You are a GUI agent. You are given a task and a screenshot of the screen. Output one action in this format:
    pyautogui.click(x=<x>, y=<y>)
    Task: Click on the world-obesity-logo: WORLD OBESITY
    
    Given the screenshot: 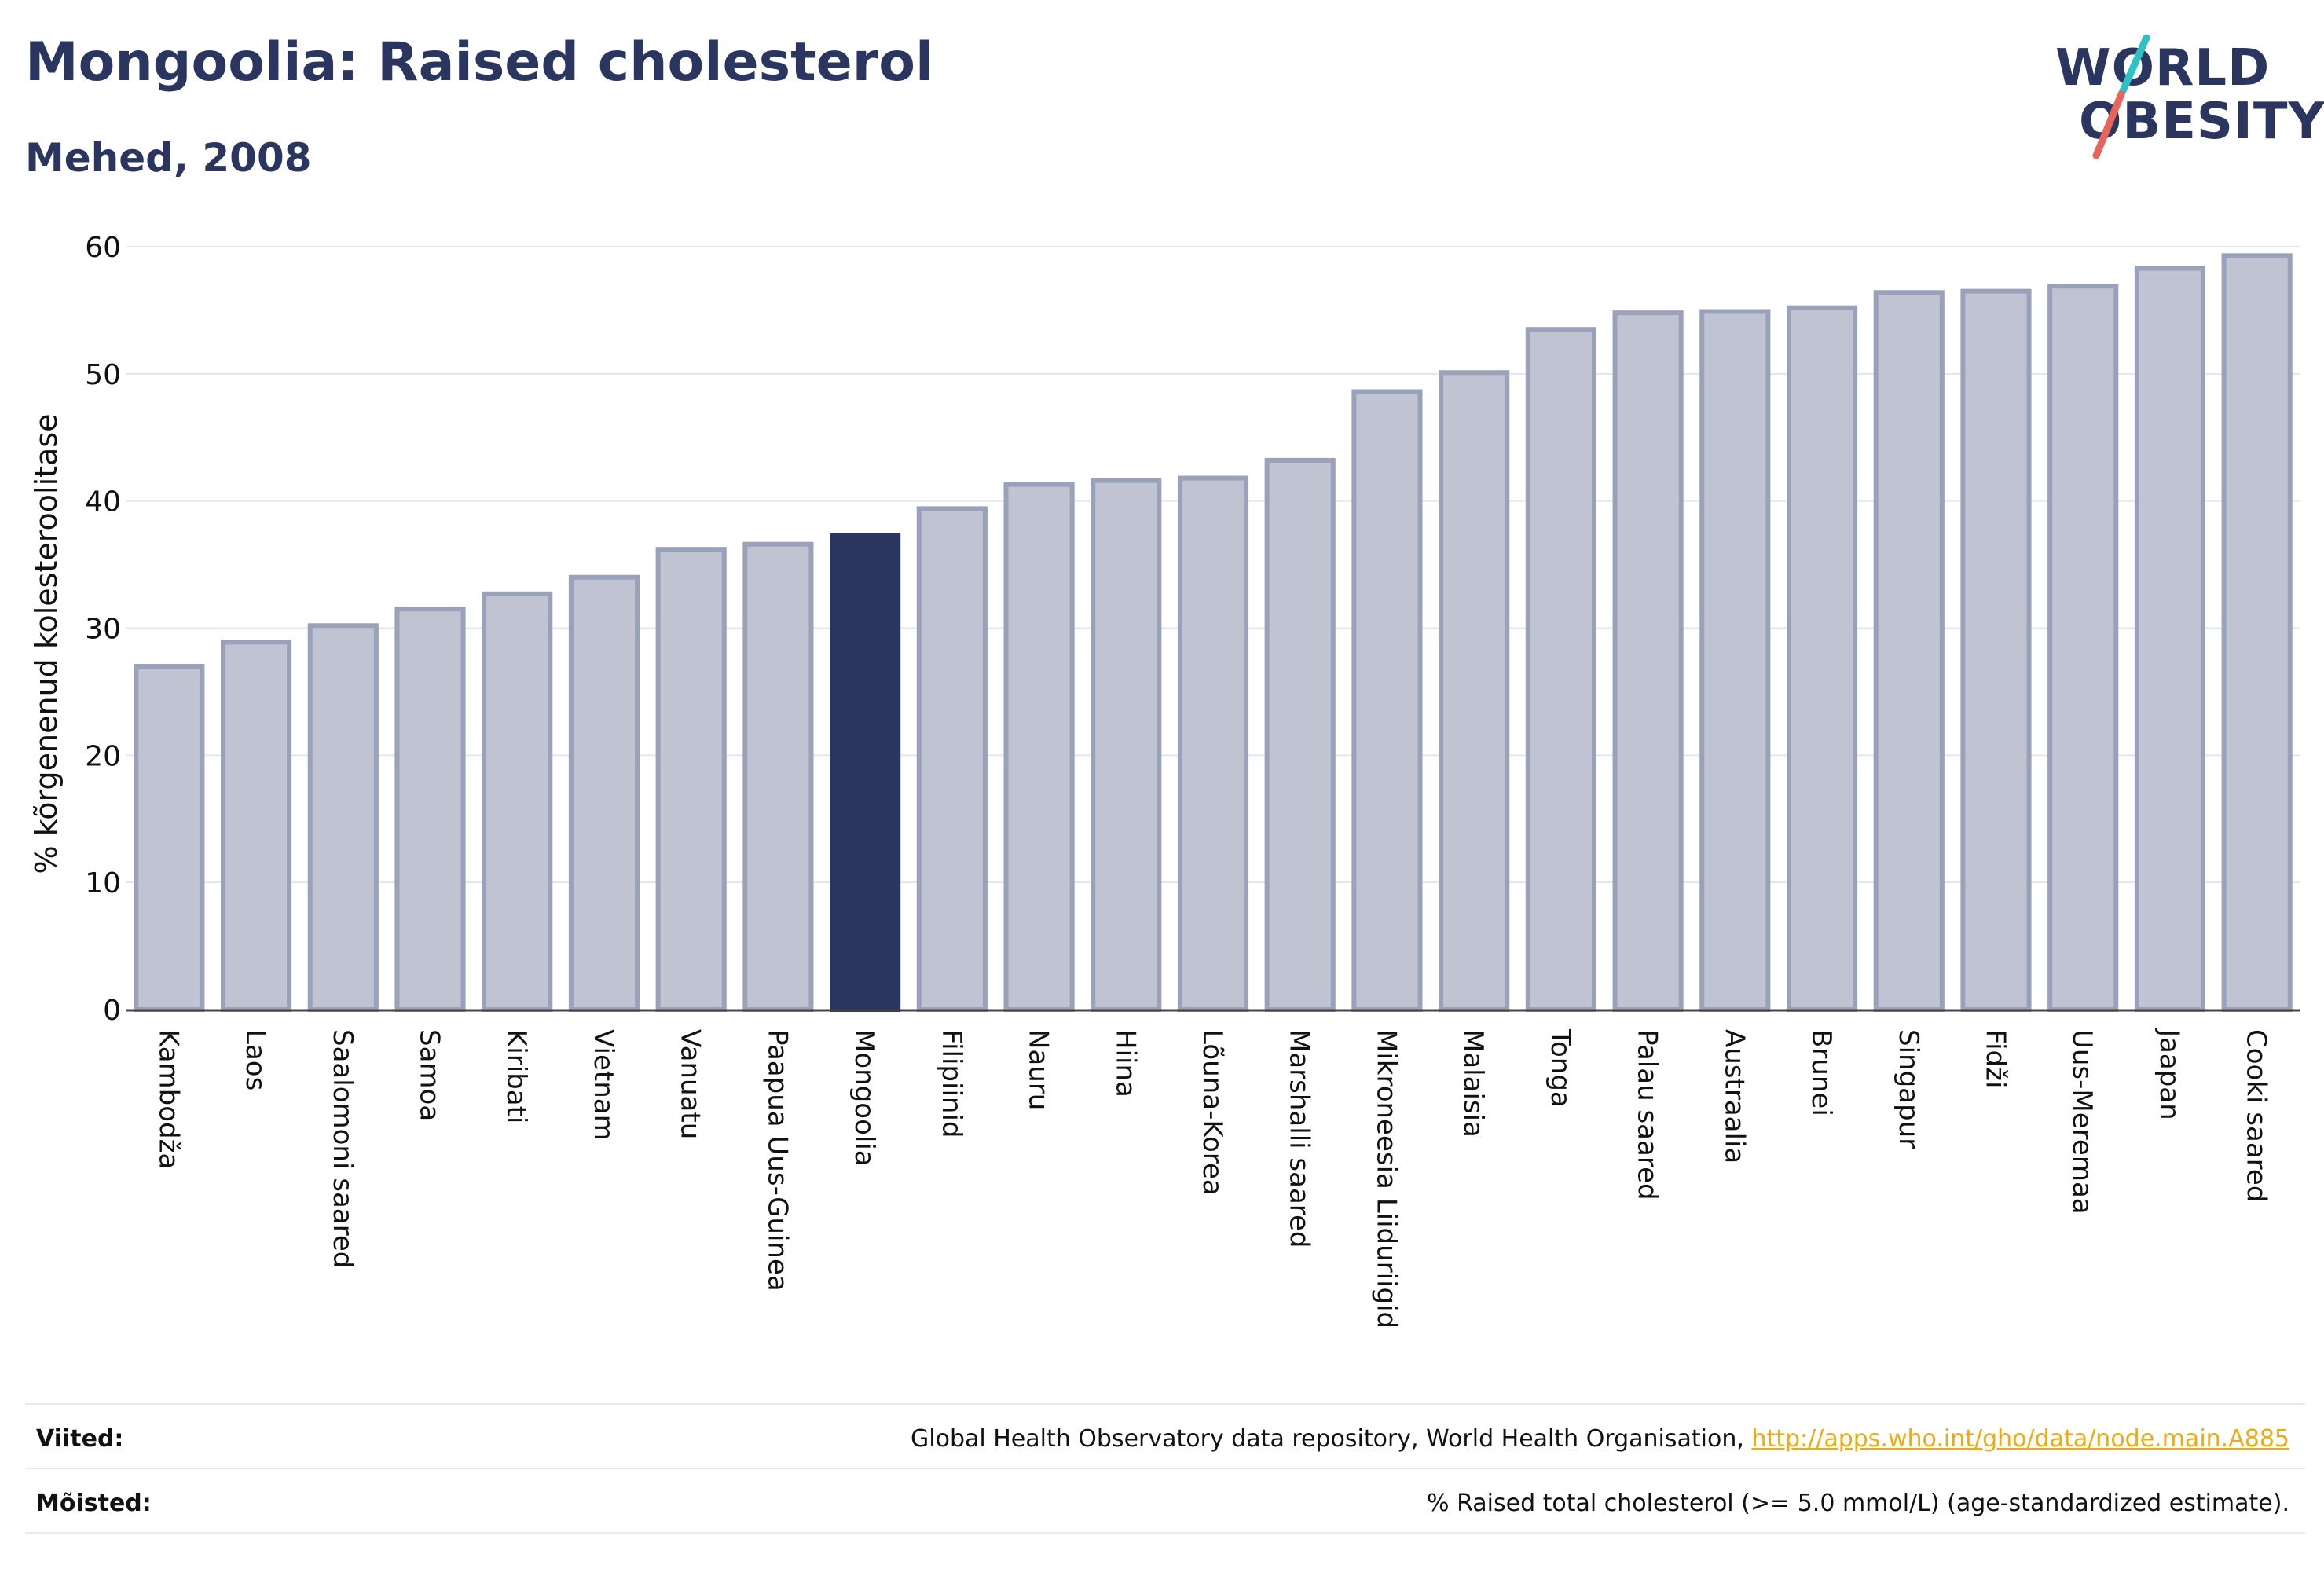 What is the action you would take?
    pyautogui.click(x=2183, y=96)
    